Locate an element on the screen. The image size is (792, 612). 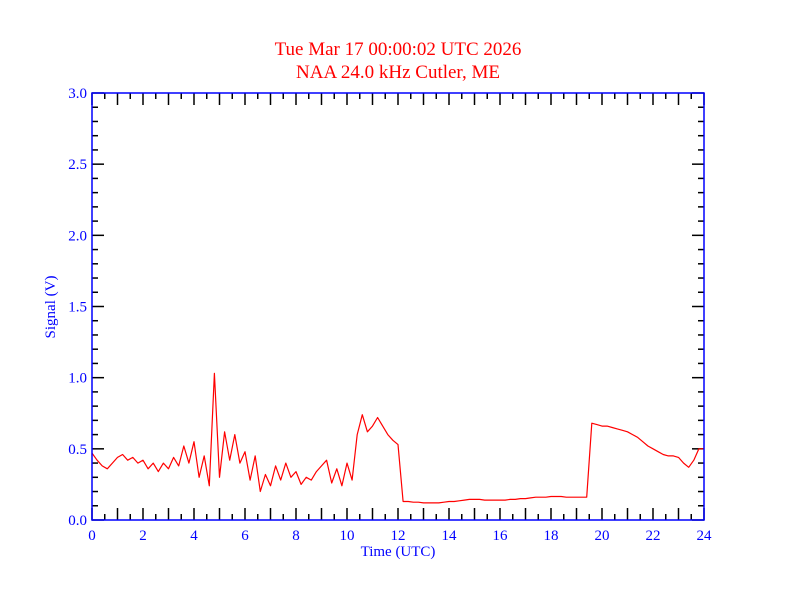
y-tick-label: 3.0 is located at coordinates (77, 94).